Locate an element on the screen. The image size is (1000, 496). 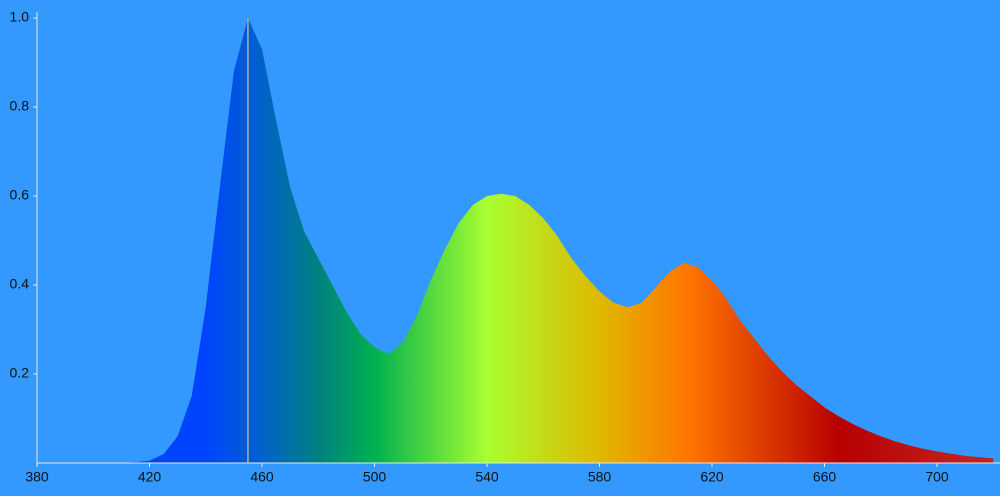
x-tick-label: 700 is located at coordinates (937, 477).